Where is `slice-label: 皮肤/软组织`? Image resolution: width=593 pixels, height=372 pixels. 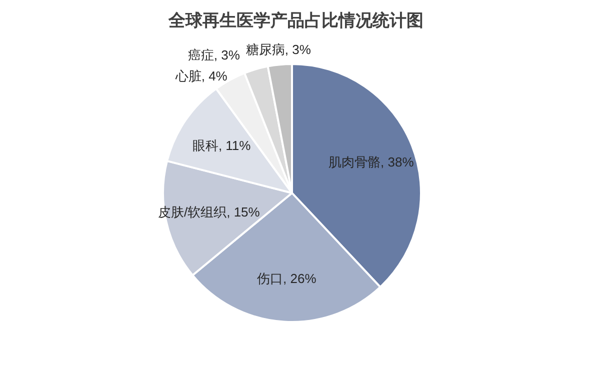
slice-label: 皮肤/软组织 is located at coordinates (192, 212).